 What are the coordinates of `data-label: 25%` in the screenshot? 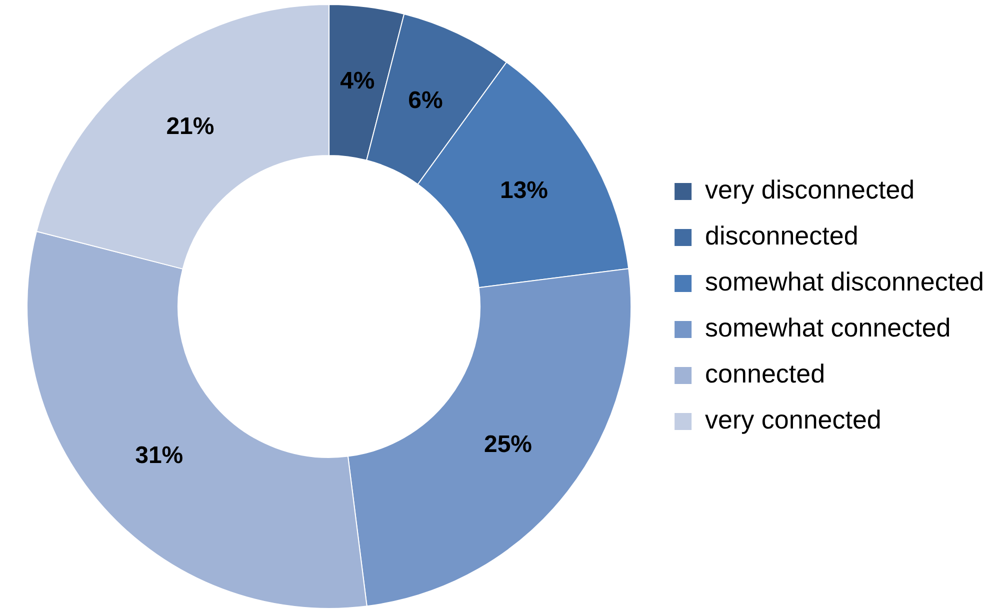 It's located at (508, 444).